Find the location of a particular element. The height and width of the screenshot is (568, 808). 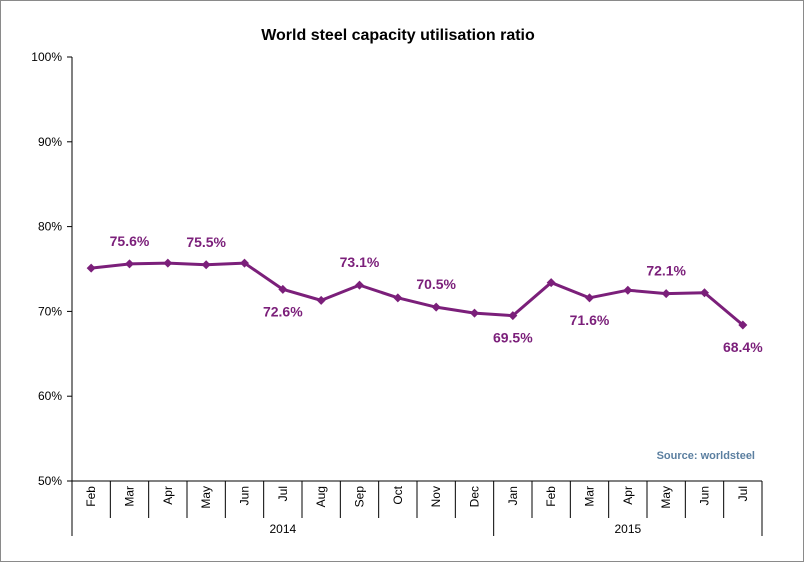

y-tick-label: 50% is located at coordinates (50, 481).